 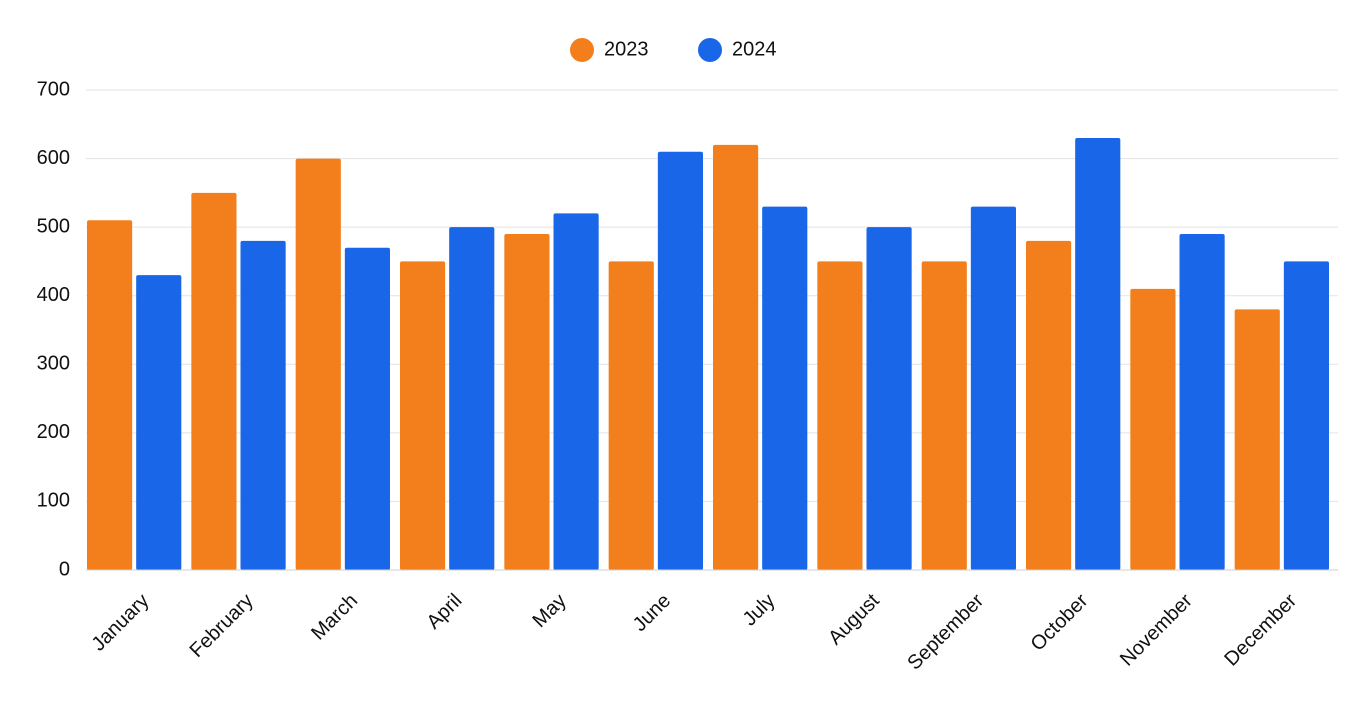 I want to click on x-tick-label: December, so click(x=1260, y=629).